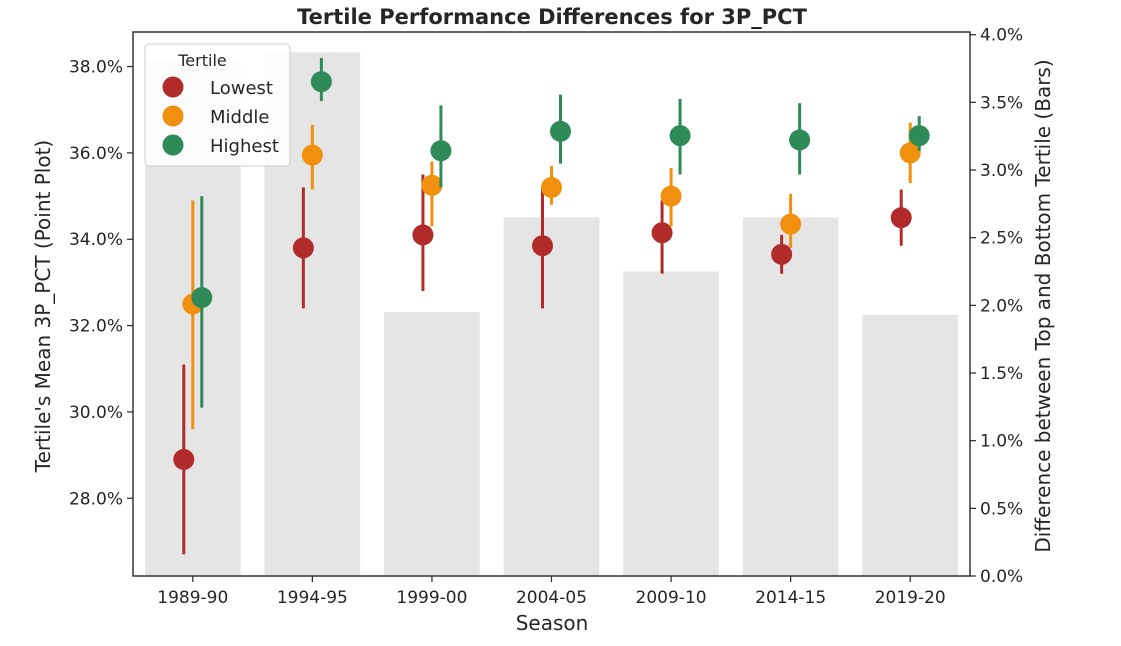 This screenshot has height=646, width=1121. I want to click on left-tick-label: 36.0%, so click(96, 154).